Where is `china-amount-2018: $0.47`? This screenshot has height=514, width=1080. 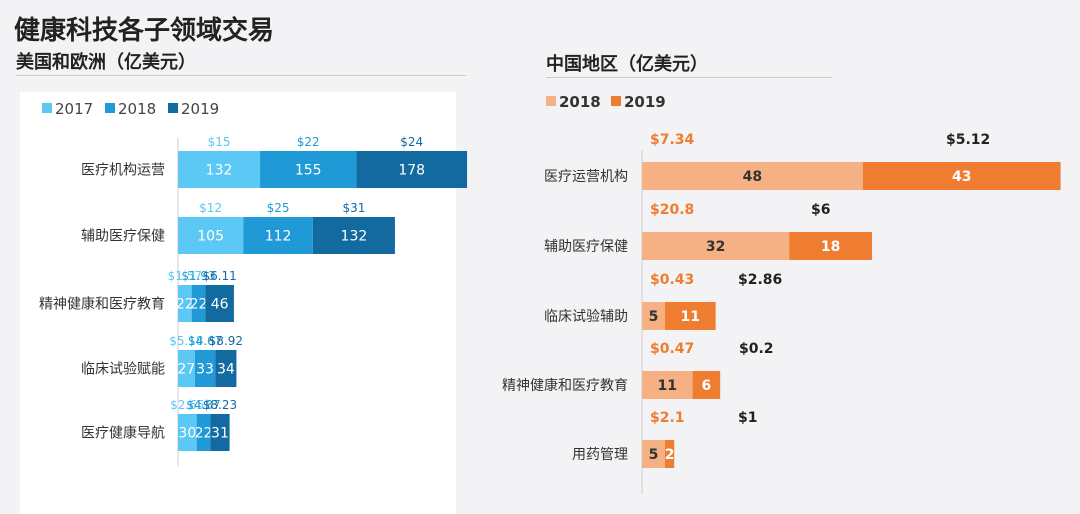
china-amount-2018: $0.47 is located at coordinates (672, 349).